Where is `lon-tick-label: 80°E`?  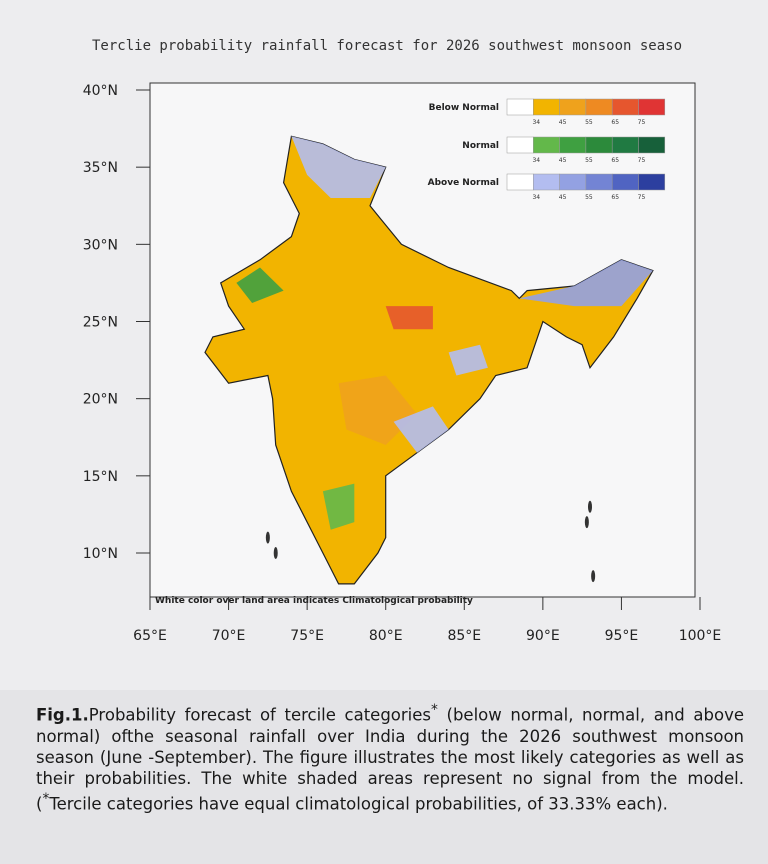 lon-tick-label: 80°E is located at coordinates (386, 636).